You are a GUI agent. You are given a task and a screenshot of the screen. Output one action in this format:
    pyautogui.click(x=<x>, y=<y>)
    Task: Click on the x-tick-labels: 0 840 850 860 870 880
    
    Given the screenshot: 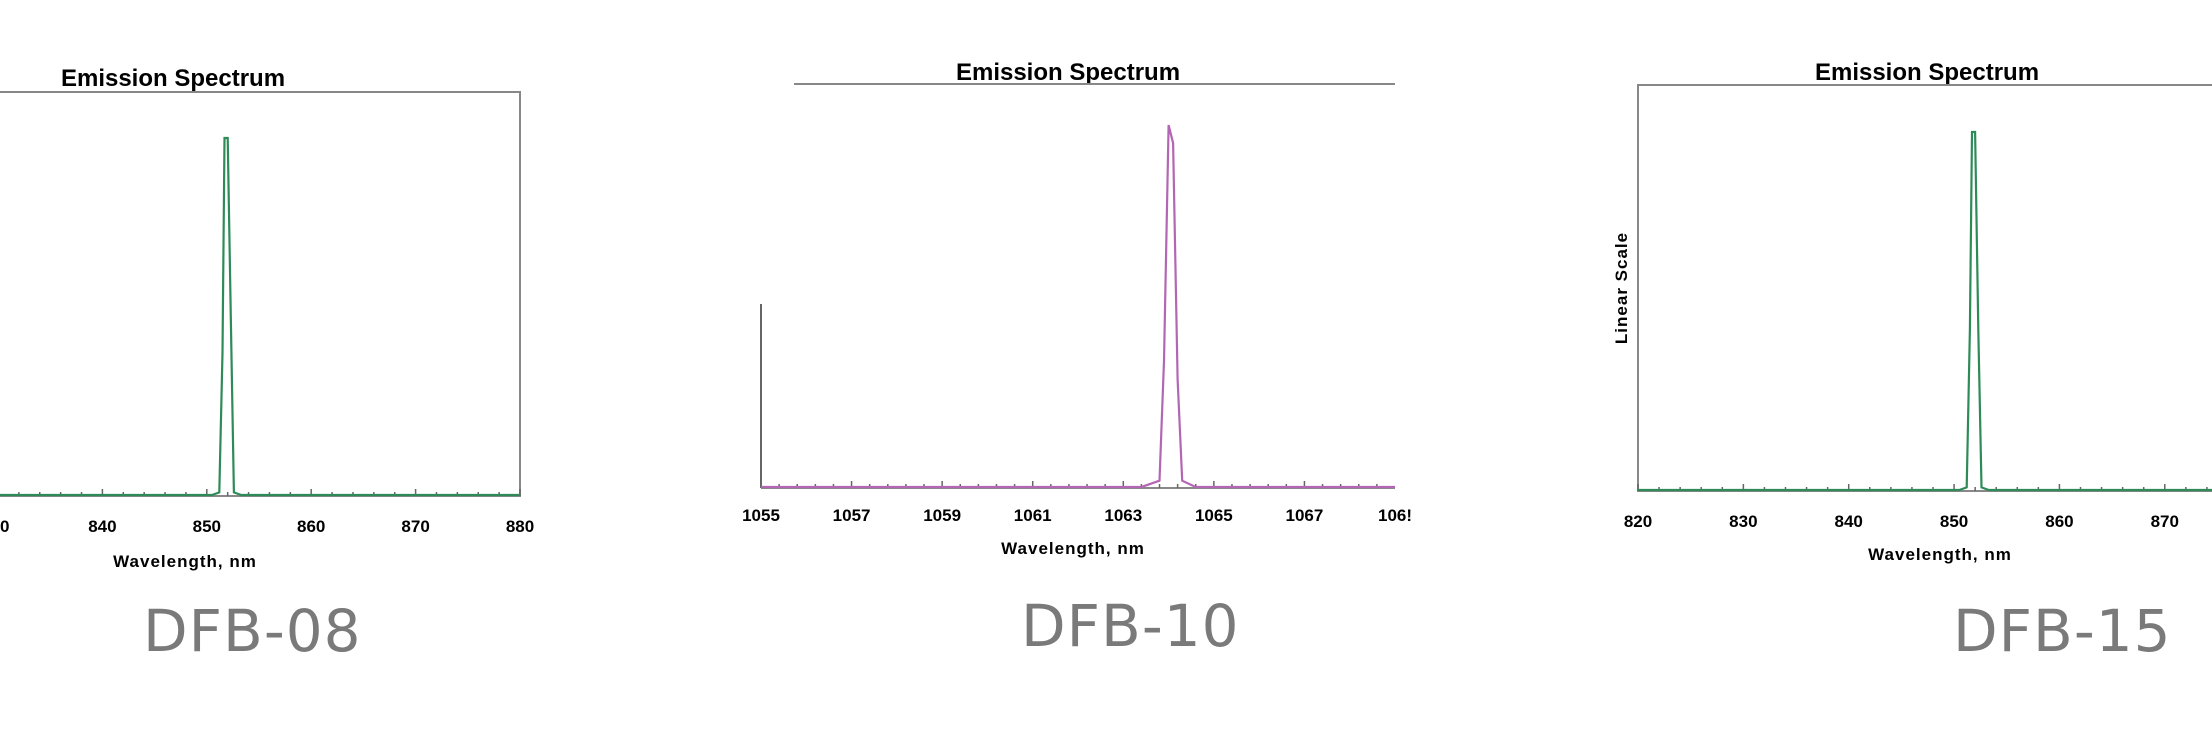 What is the action you would take?
    pyautogui.click(x=267, y=526)
    